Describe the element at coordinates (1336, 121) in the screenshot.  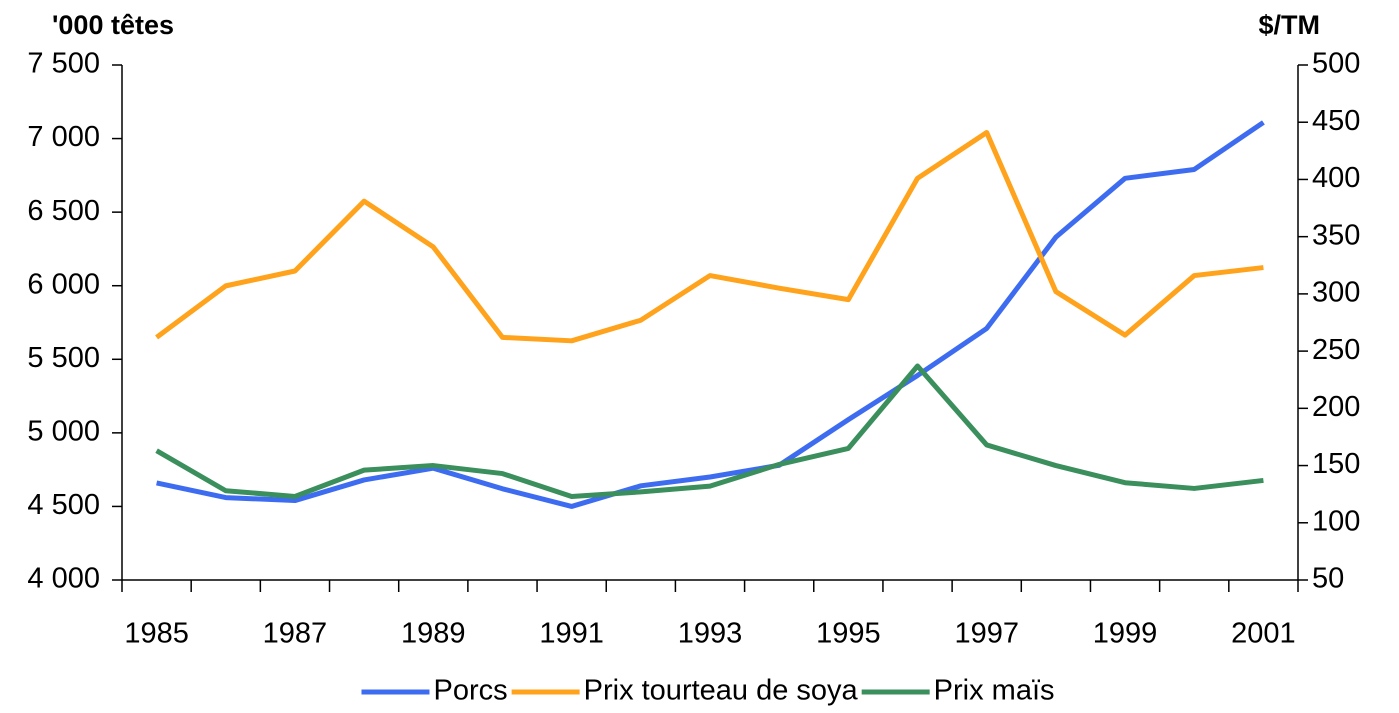
I see `y2-tick-label: 450` at that location.